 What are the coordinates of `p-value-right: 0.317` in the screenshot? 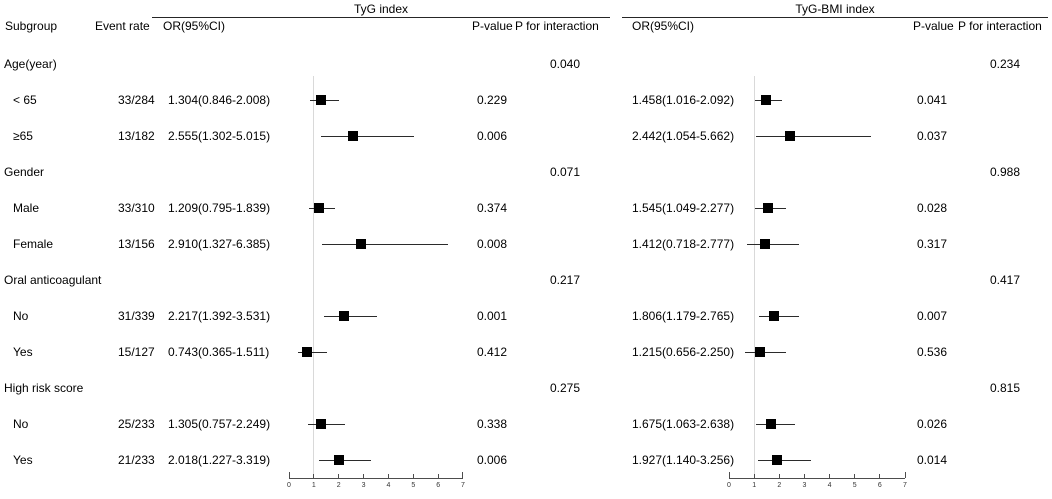 It's located at (932, 244).